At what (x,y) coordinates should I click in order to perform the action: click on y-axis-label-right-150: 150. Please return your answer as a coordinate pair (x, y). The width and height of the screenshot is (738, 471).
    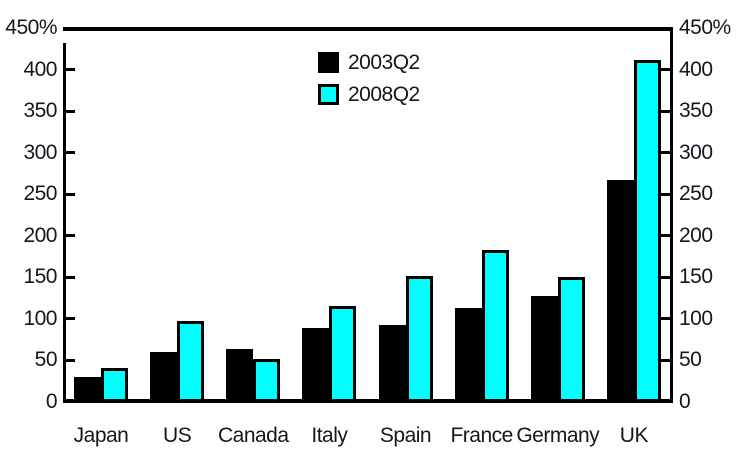
    Looking at the image, I should click on (696, 277).